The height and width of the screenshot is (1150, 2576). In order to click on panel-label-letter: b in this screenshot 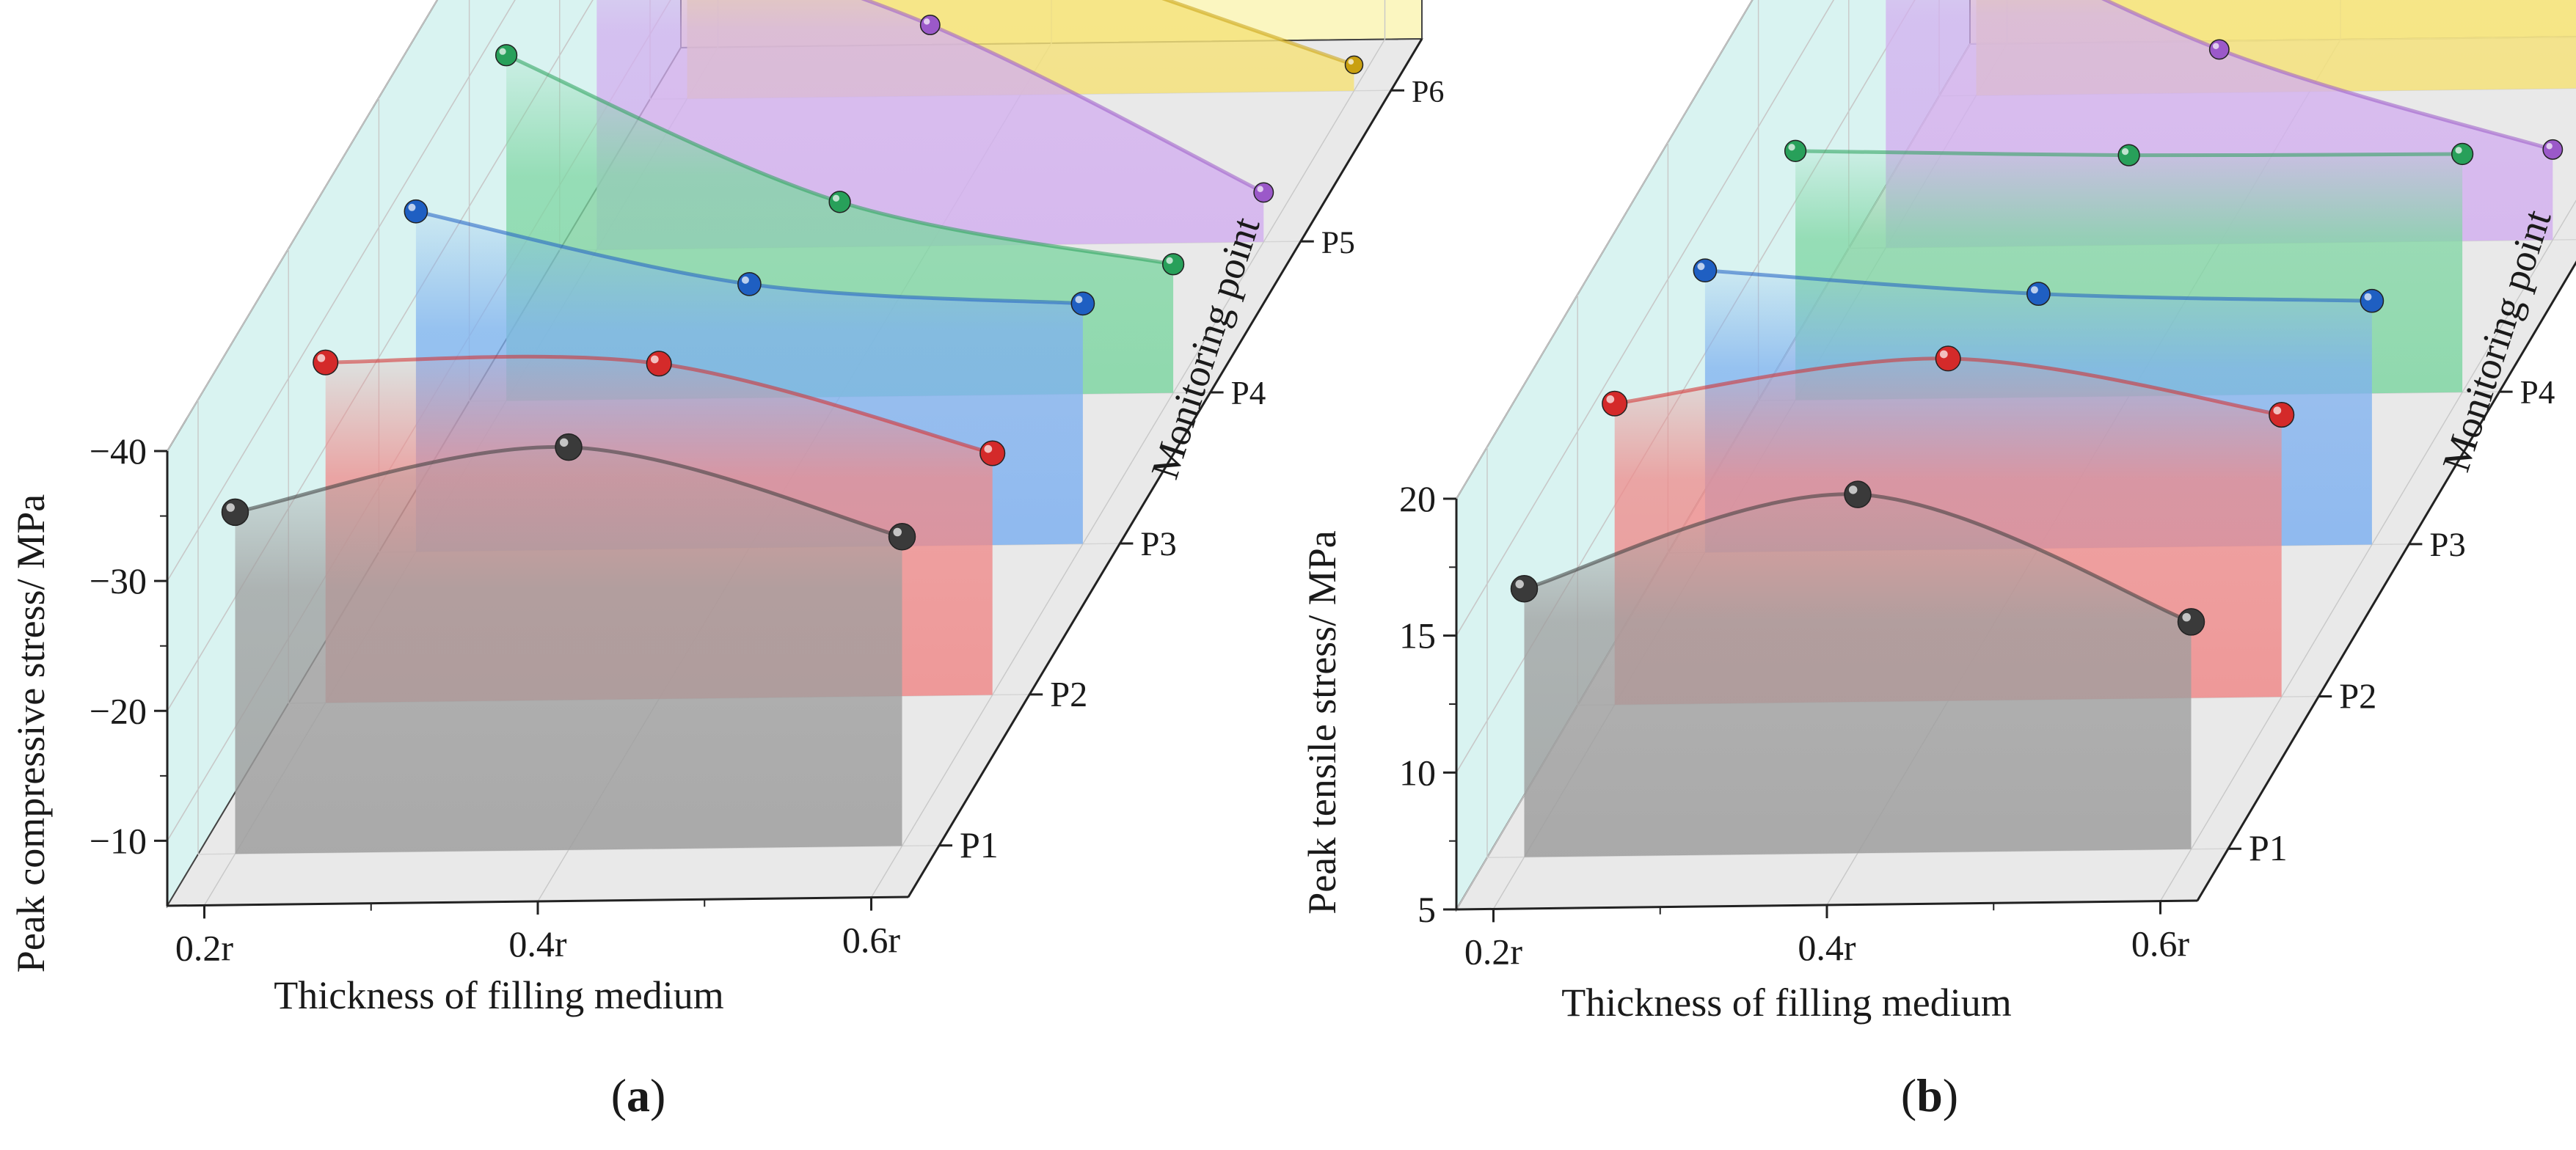, I will do `click(1930, 1095)`.